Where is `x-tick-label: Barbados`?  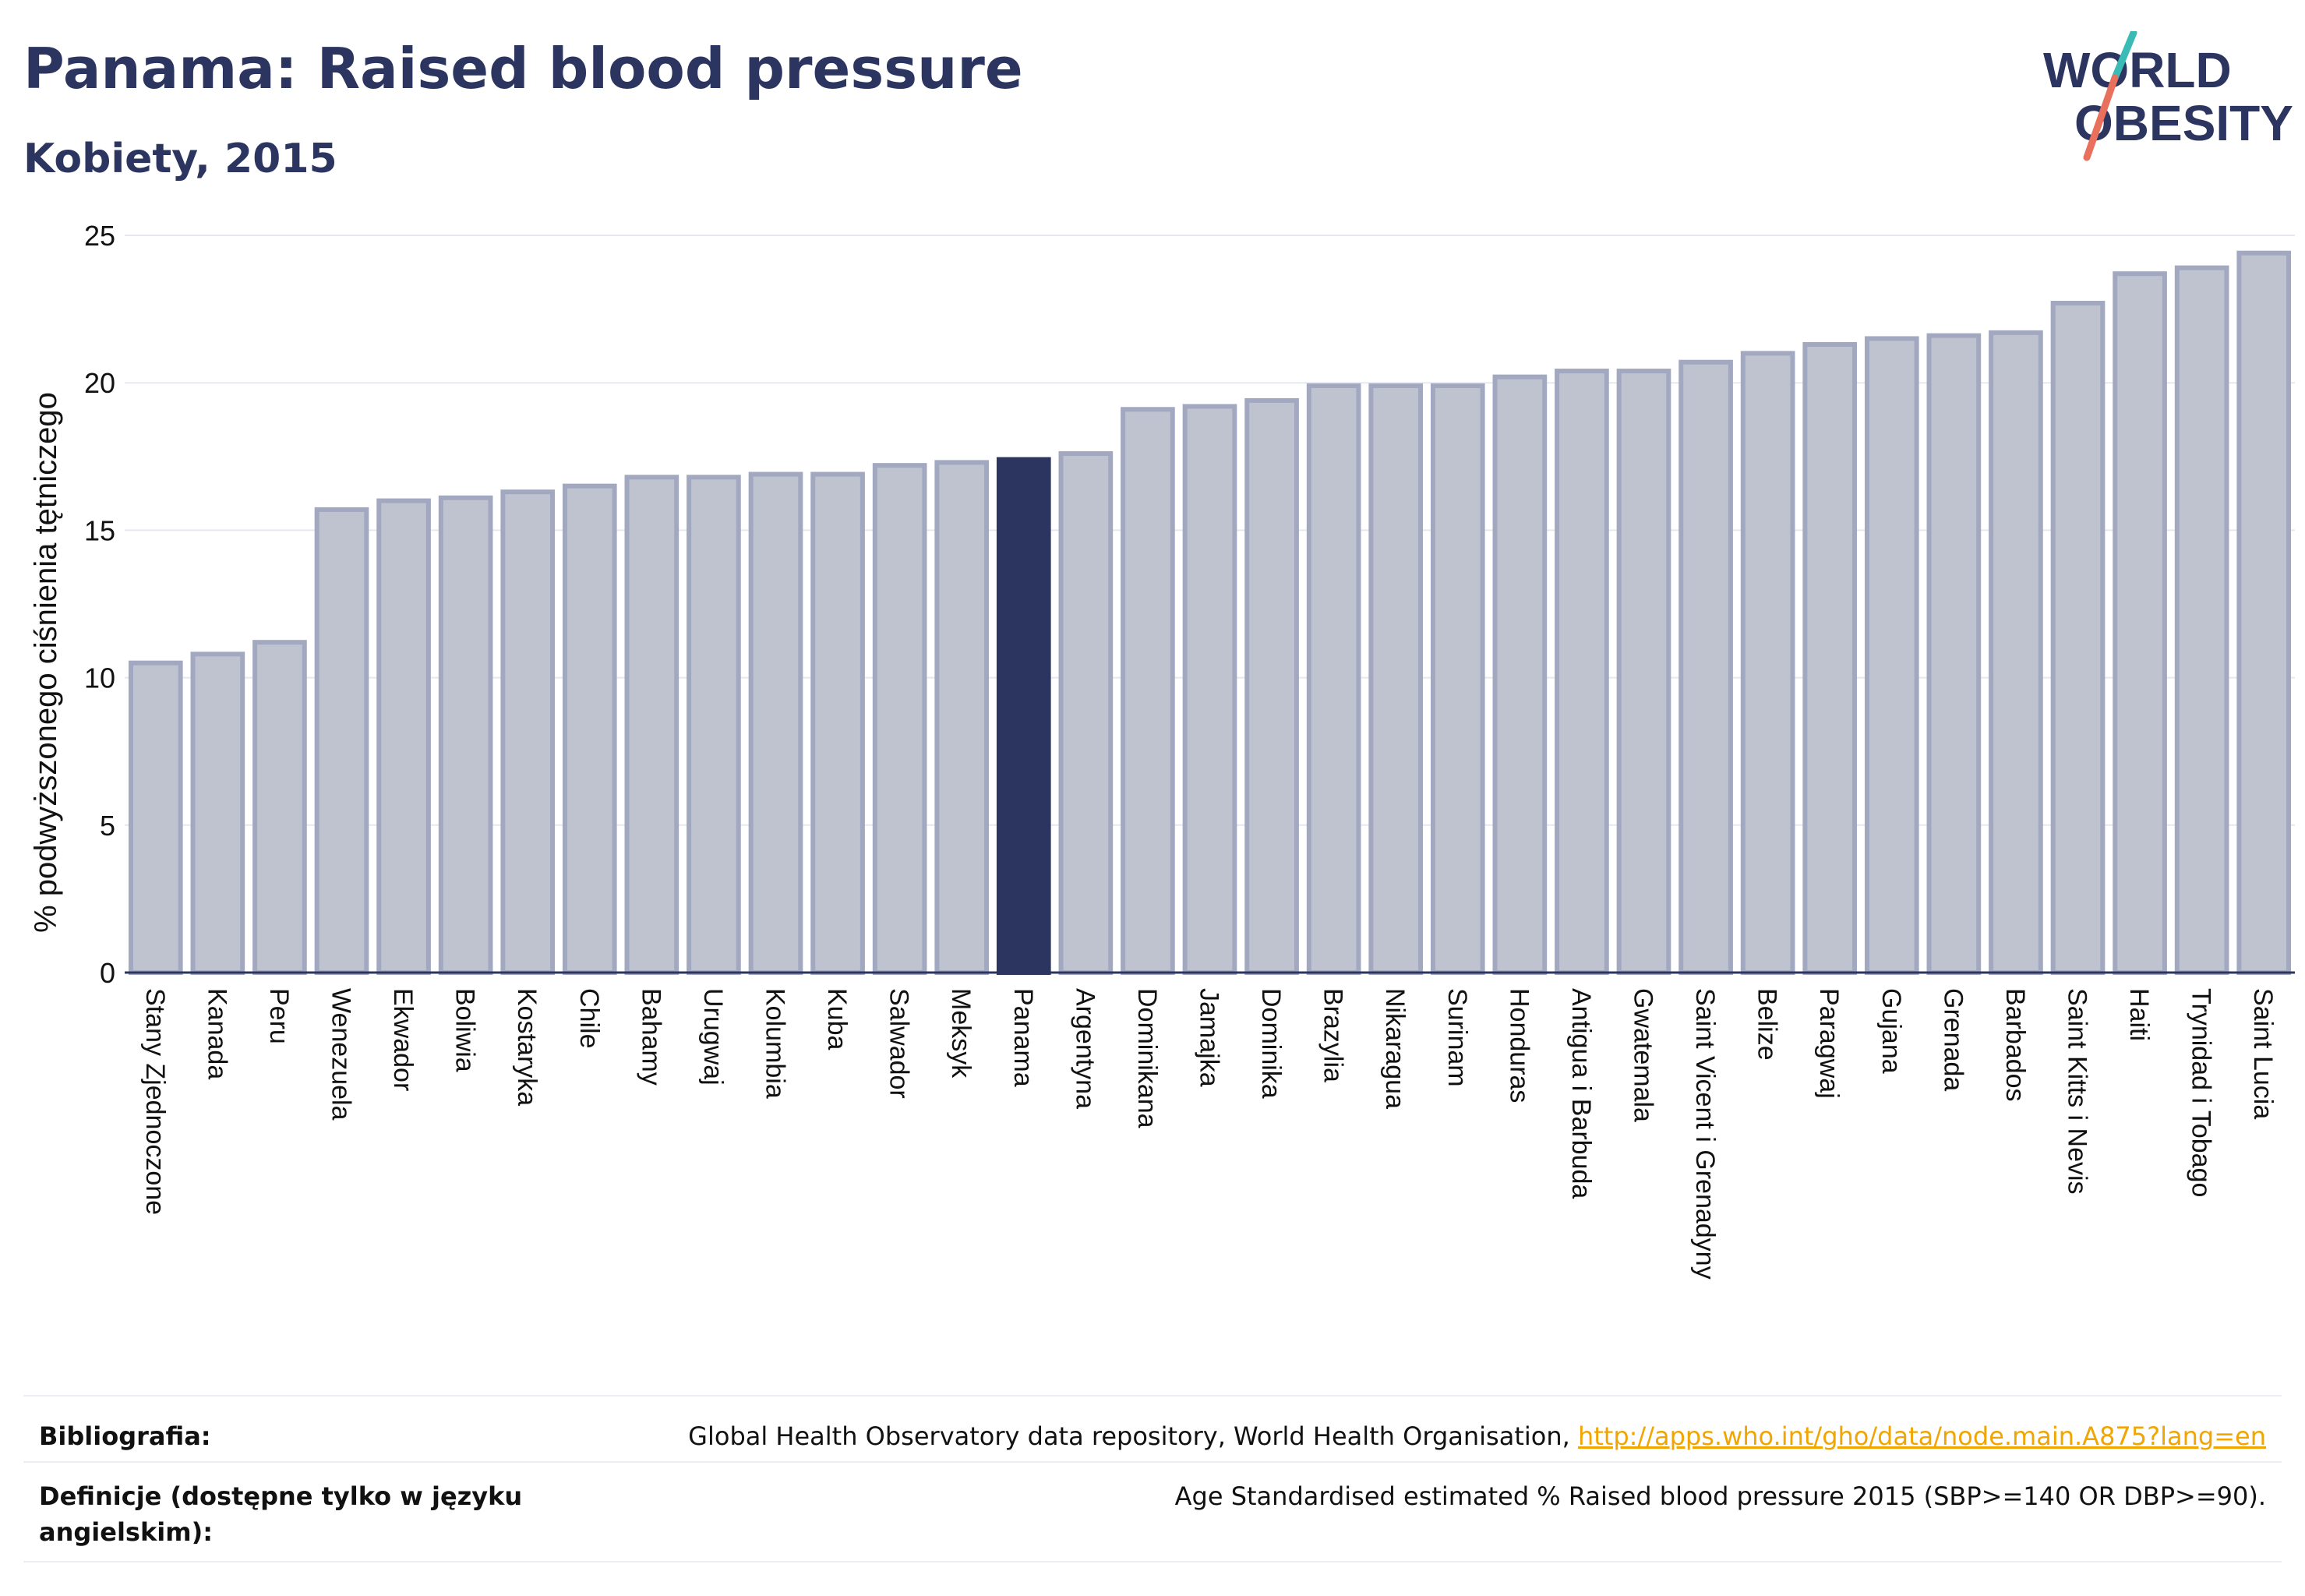 x-tick-label: Barbados is located at coordinates (2015, 1045).